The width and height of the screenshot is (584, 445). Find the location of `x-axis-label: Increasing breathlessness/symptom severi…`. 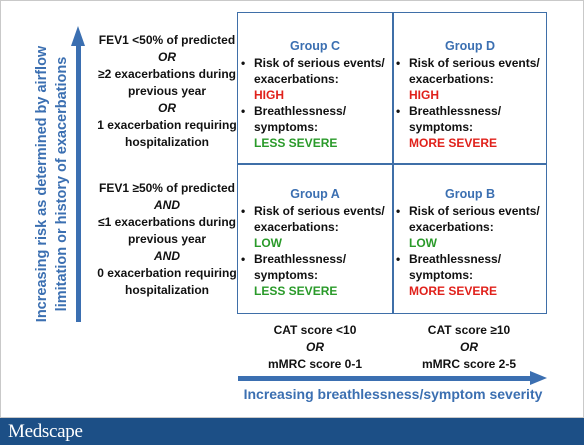

x-axis-label: Increasing breathlessness/symptom severi… is located at coordinates (393, 394).